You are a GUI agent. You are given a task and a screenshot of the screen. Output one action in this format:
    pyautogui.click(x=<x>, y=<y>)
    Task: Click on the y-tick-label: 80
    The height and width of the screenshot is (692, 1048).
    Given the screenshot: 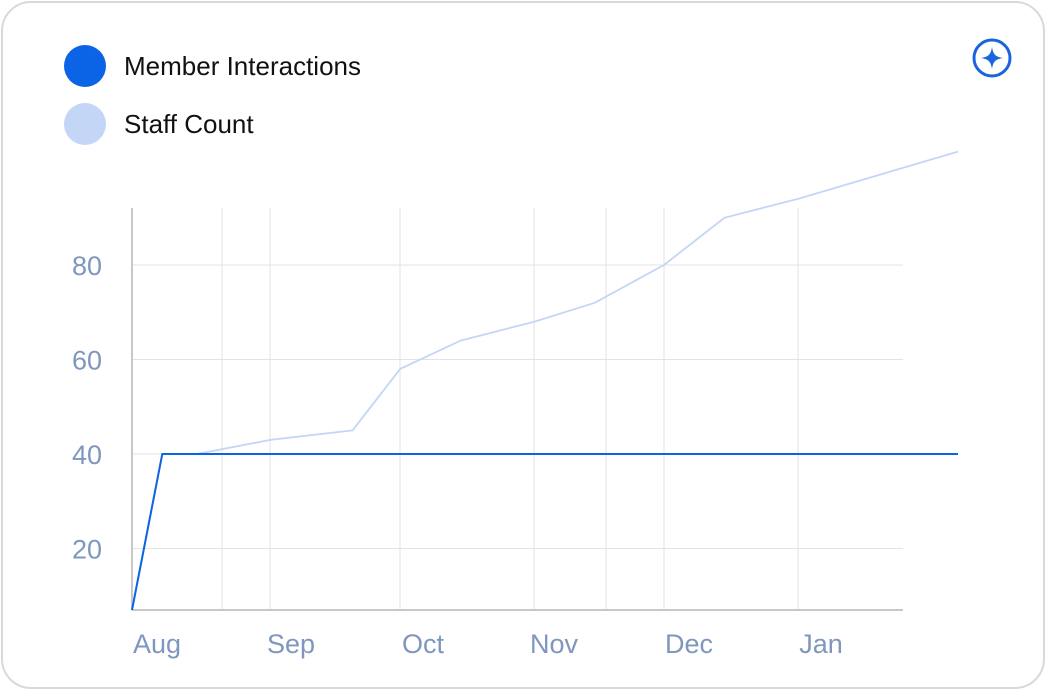 What is the action you would take?
    pyautogui.click(x=87, y=266)
    